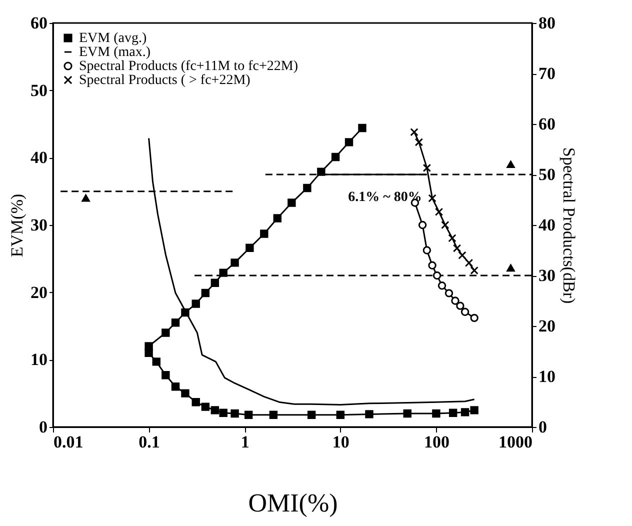 The height and width of the screenshot is (526, 632). What do you see at coordinates (437, 442) in the screenshot?
I see `x-tick-label: 100` at bounding box center [437, 442].